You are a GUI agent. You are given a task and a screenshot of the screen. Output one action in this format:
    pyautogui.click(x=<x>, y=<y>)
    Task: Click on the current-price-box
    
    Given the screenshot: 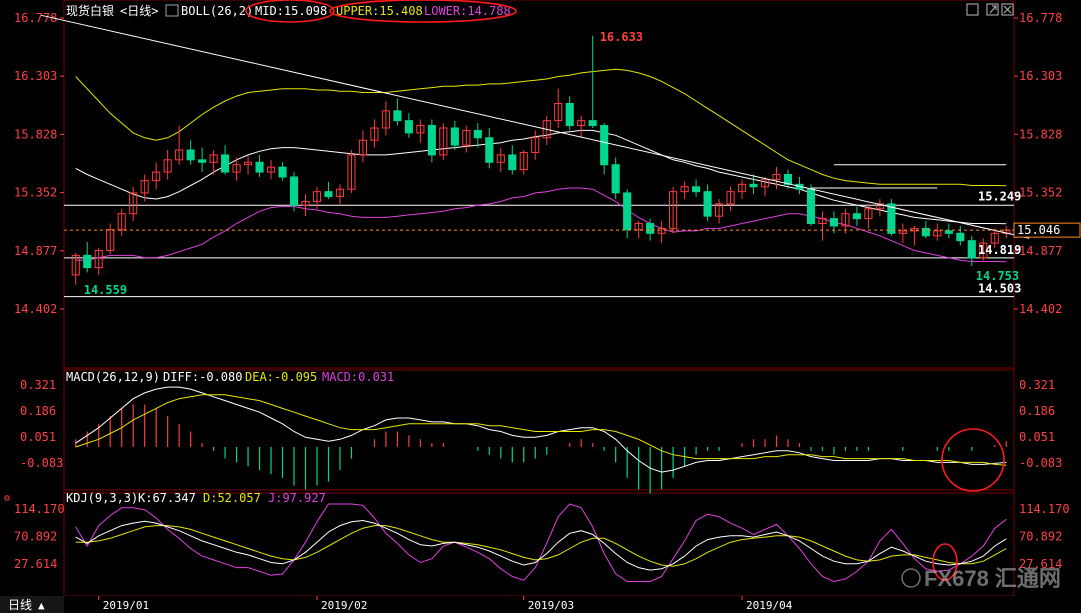 What is the action you would take?
    pyautogui.click(x=1047, y=230)
    